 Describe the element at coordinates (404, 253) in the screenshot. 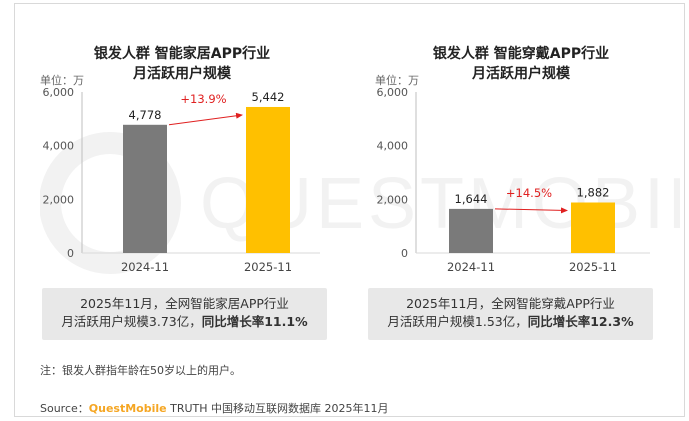

I see `chart2-ytick-label: 0` at that location.